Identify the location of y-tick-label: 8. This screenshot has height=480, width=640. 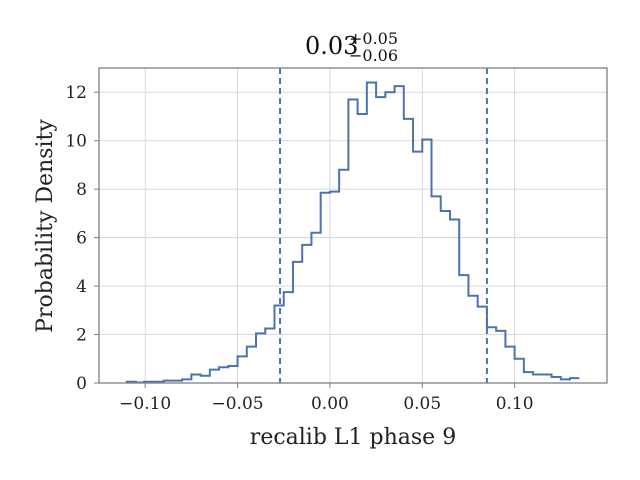
(81, 190).